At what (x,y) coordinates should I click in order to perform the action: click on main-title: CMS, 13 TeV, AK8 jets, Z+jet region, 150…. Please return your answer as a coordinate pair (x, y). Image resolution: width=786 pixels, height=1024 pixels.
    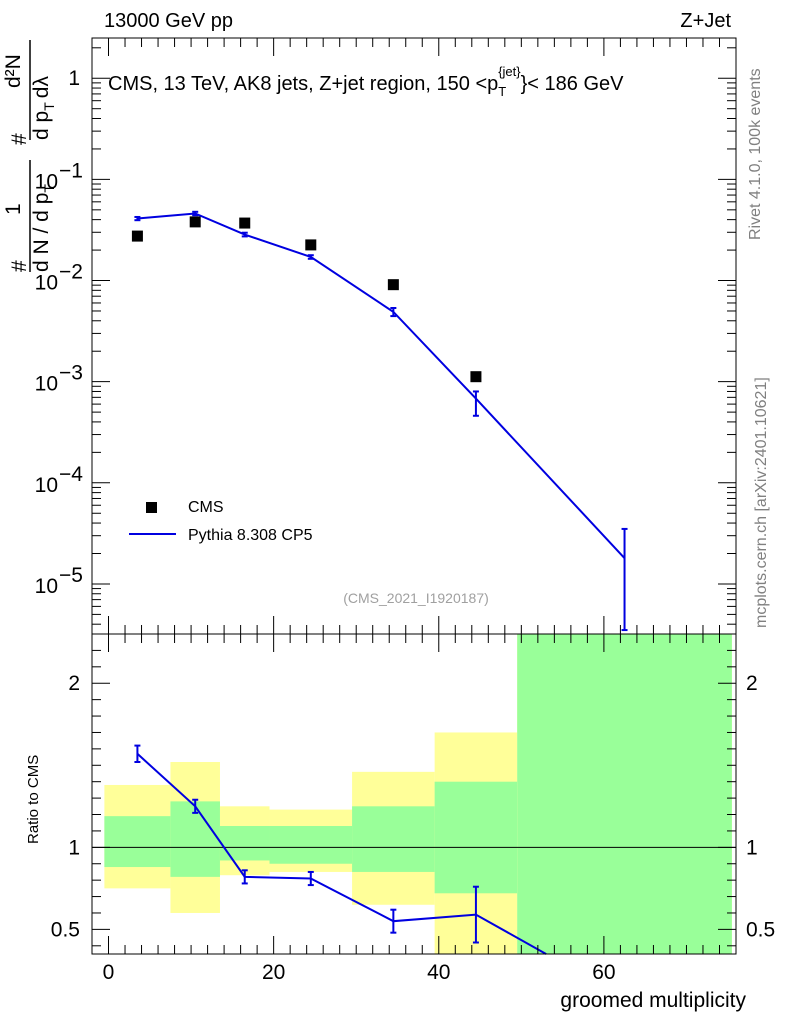
    Looking at the image, I should click on (366, 81).